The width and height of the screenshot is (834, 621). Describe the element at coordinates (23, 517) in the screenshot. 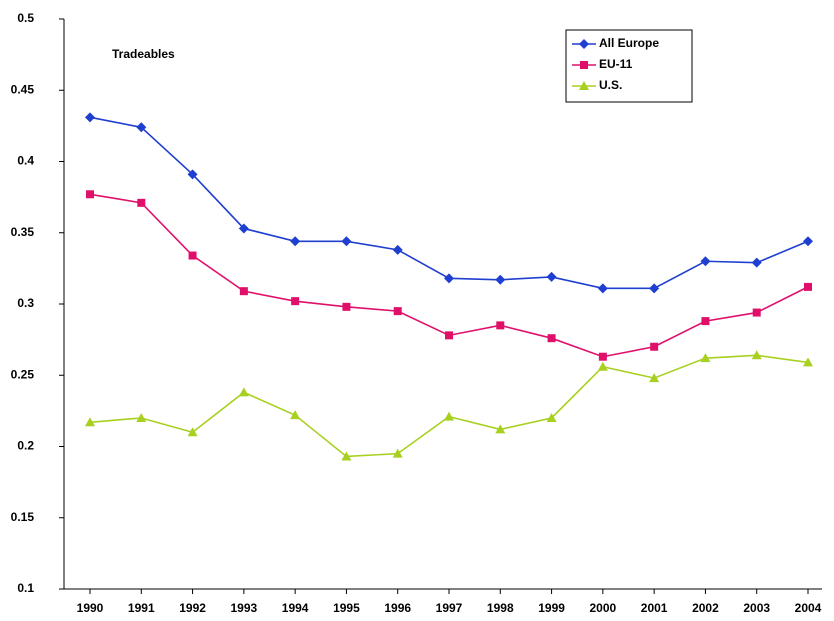

I see `y-tick-label: 0.15` at that location.